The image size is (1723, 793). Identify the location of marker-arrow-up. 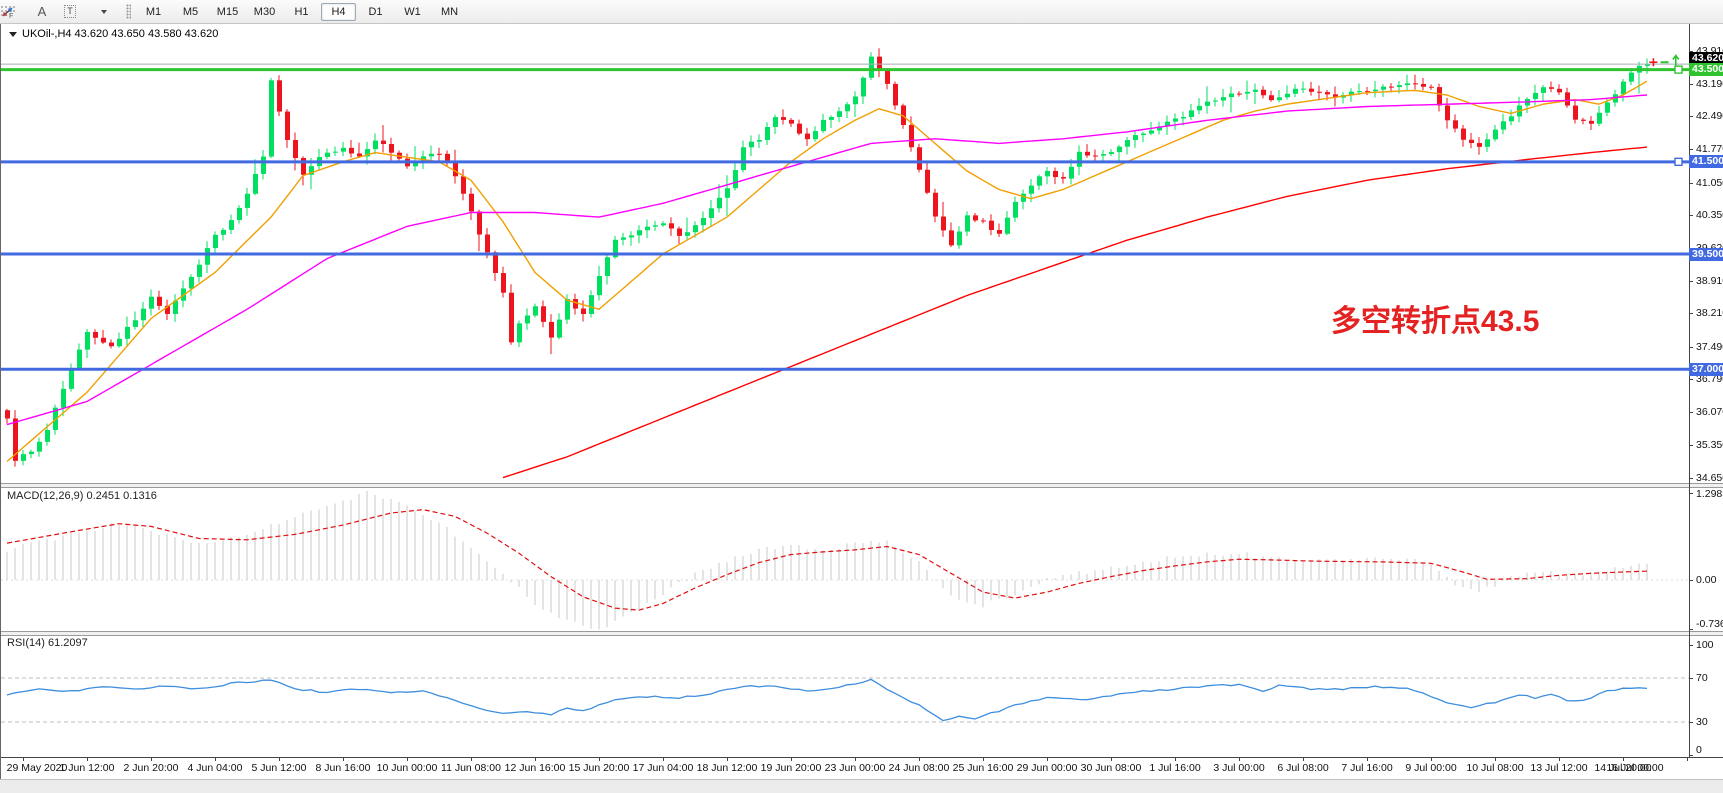
(1676, 60).